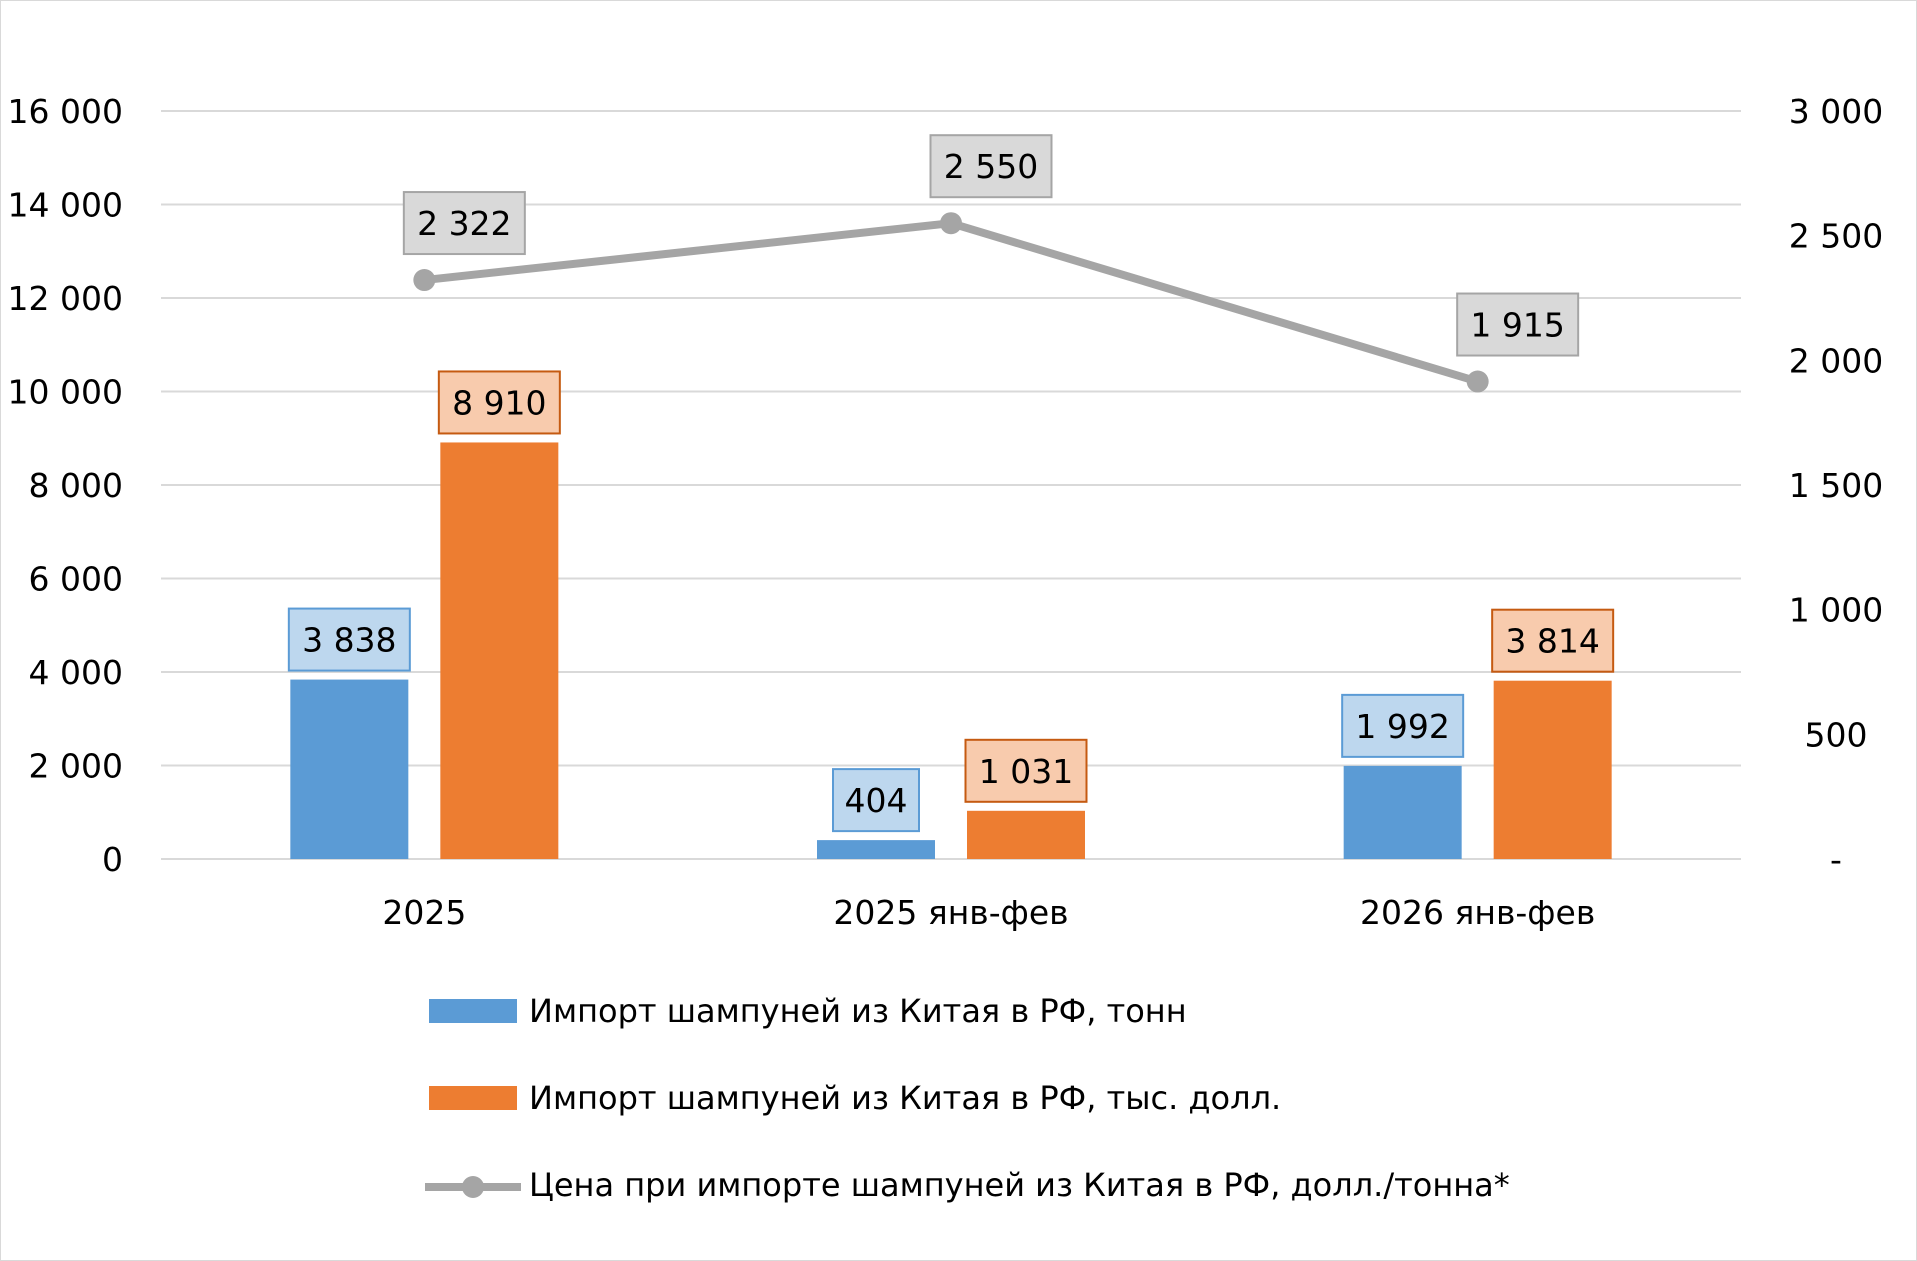 Image resolution: width=1917 pixels, height=1261 pixels. What do you see at coordinates (1836, 859) in the screenshot?
I see `right-tick-label: -` at bounding box center [1836, 859].